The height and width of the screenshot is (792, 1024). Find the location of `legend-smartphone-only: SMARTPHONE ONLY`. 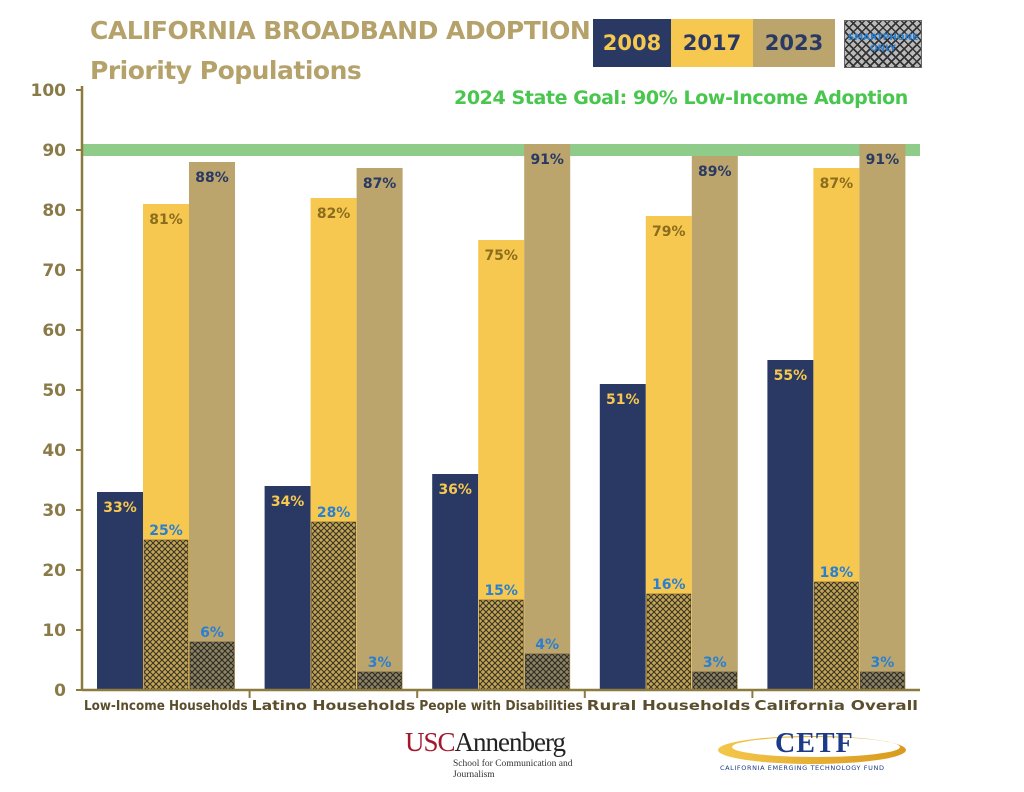

legend-smartphone-only: SMARTPHONE ONLY is located at coordinates (883, 44).